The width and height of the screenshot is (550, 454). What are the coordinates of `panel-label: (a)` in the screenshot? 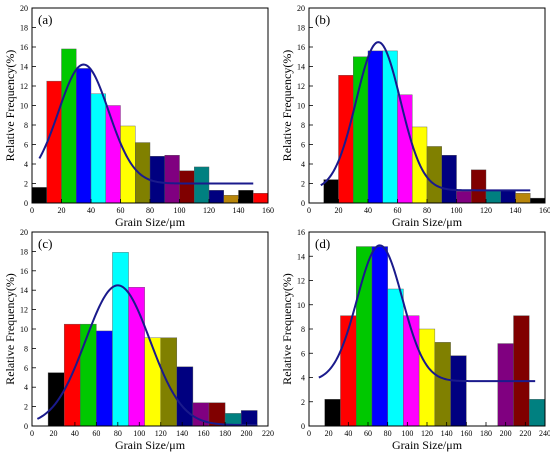 It's located at (45, 19).